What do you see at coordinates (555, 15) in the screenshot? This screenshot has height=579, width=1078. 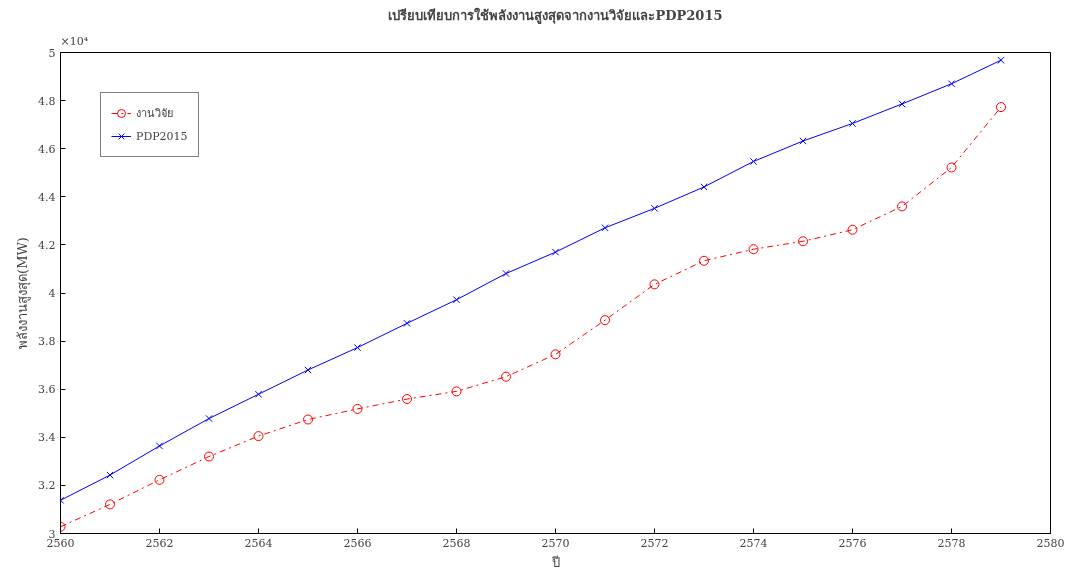 I see `chart-title: เปรียบเทียบการใช้พลังงานสูงสุดจากงานวิจัยและPDP2015` at bounding box center [555, 15].